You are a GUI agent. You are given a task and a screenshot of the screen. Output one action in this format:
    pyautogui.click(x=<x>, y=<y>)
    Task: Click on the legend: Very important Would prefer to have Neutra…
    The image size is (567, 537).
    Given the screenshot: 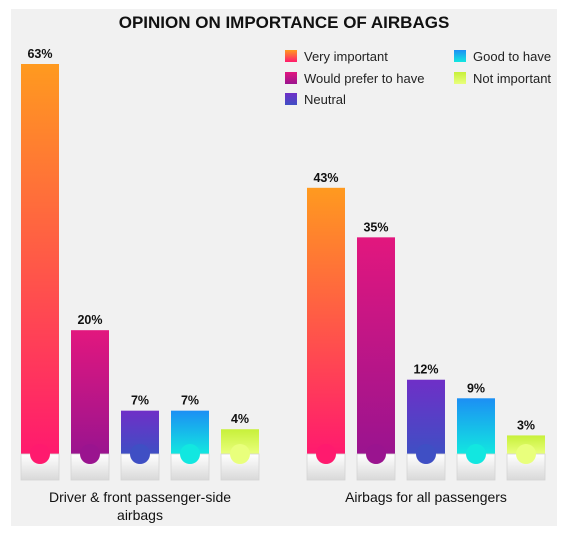 What is the action you would take?
    pyautogui.click(x=418, y=78)
    